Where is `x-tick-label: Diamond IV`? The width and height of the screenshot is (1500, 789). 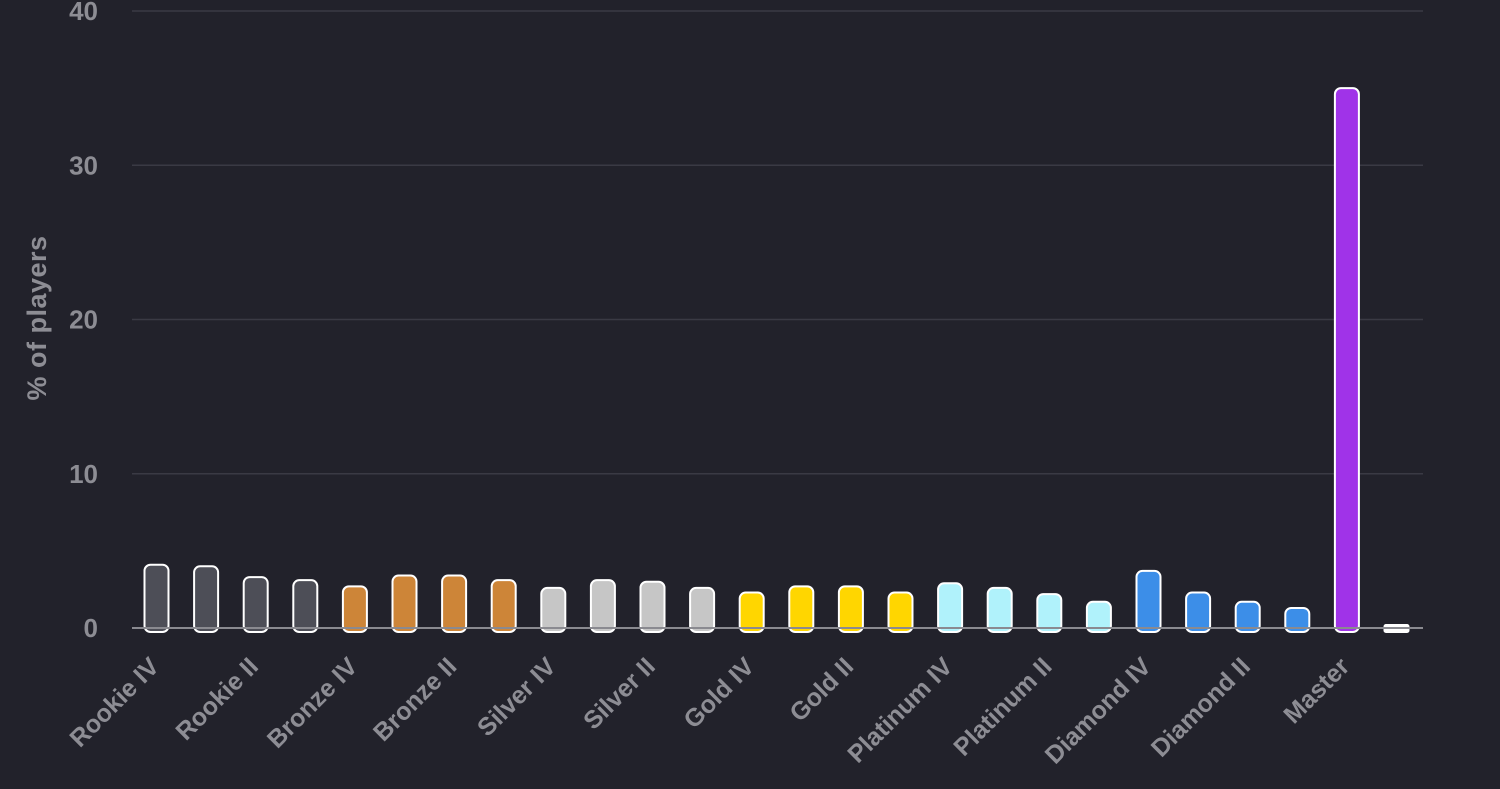 x-tick-label: Diamond IV is located at coordinates (1098, 710).